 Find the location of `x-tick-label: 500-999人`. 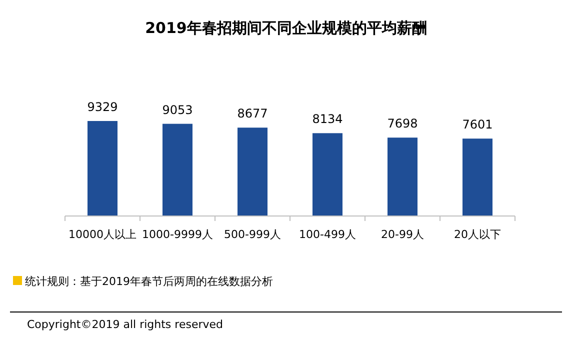

x-tick-label: 500-999人 is located at coordinates (252, 234).